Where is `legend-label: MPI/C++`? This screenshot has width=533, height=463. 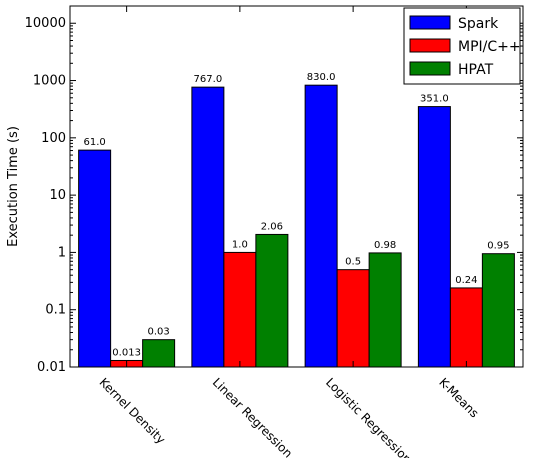 legend-label: MPI/C++ is located at coordinates (489, 47).